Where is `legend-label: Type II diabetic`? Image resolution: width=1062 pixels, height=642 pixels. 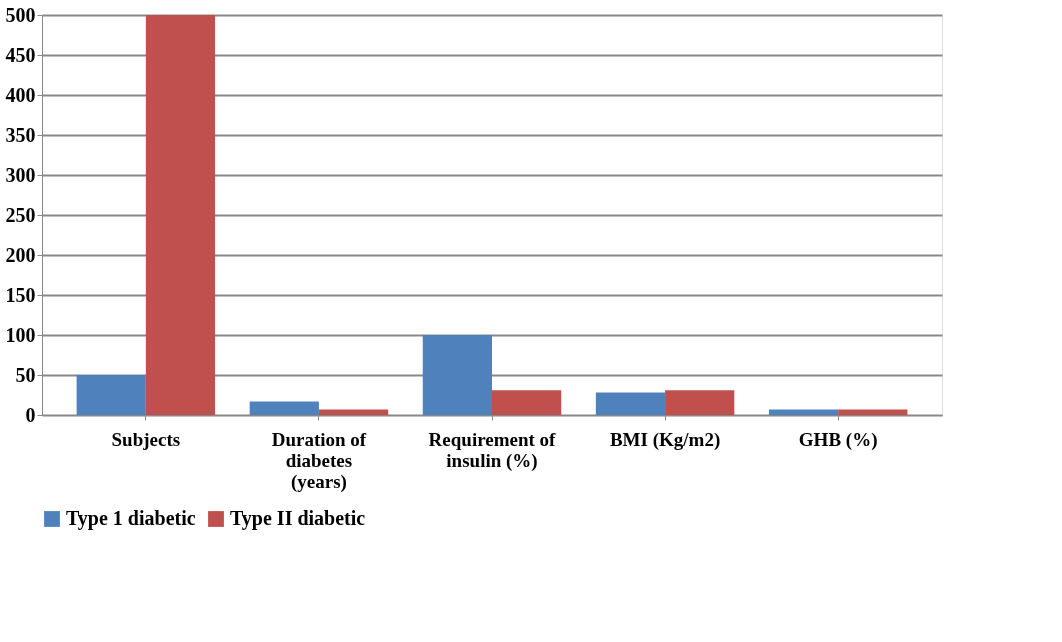 legend-label: Type II diabetic is located at coordinates (298, 518).